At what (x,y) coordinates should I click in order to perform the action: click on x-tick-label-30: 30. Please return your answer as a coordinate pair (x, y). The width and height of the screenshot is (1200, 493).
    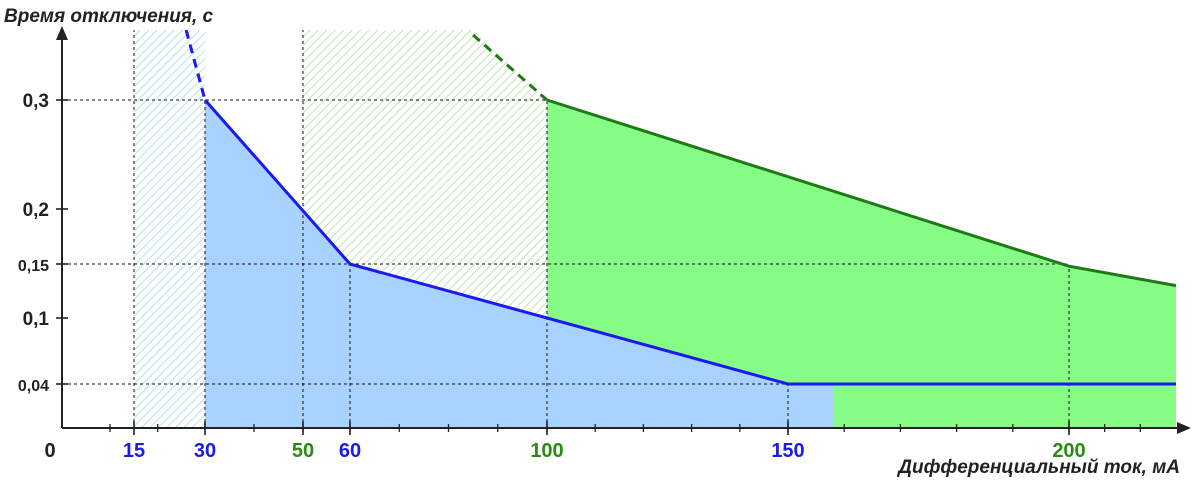
    Looking at the image, I should click on (205, 451).